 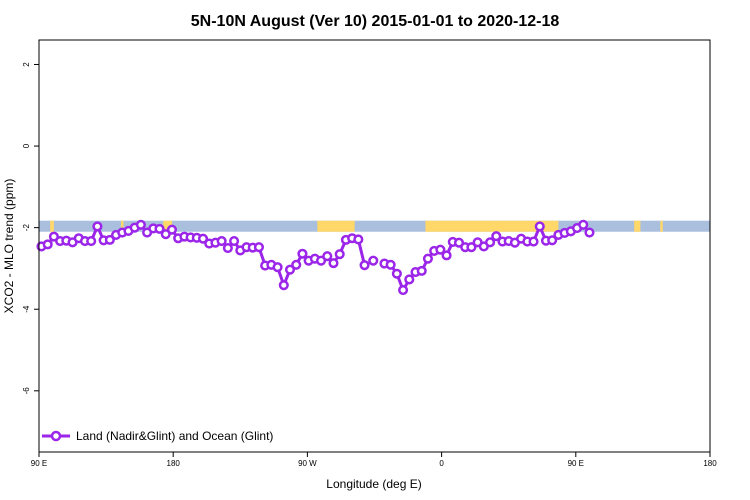 I want to click on ocean-band, so click(x=374, y=226).